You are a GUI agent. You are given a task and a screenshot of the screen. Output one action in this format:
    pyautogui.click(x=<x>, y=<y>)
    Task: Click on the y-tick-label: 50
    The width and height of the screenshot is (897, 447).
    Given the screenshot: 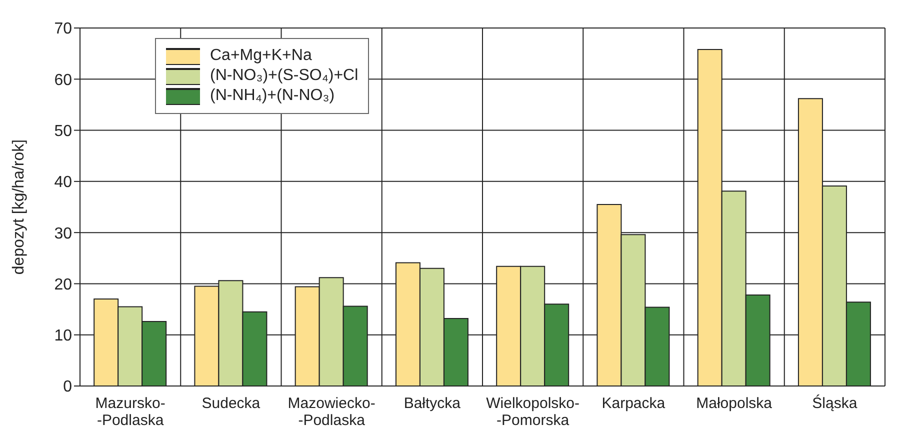 What is the action you would take?
    pyautogui.click(x=63, y=131)
    